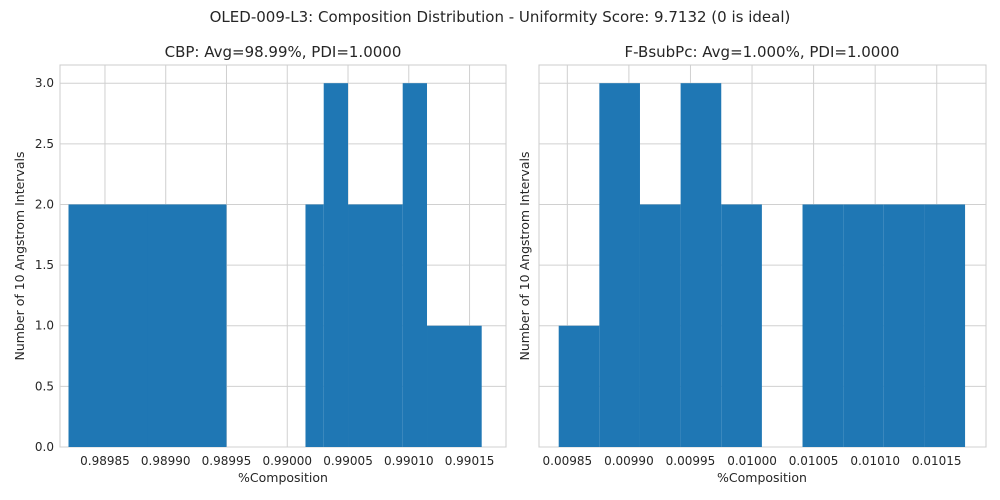 The width and height of the screenshot is (1000, 500). What do you see at coordinates (105, 461) in the screenshot?
I see `cbp-xtick-label: 0.98985` at bounding box center [105, 461].